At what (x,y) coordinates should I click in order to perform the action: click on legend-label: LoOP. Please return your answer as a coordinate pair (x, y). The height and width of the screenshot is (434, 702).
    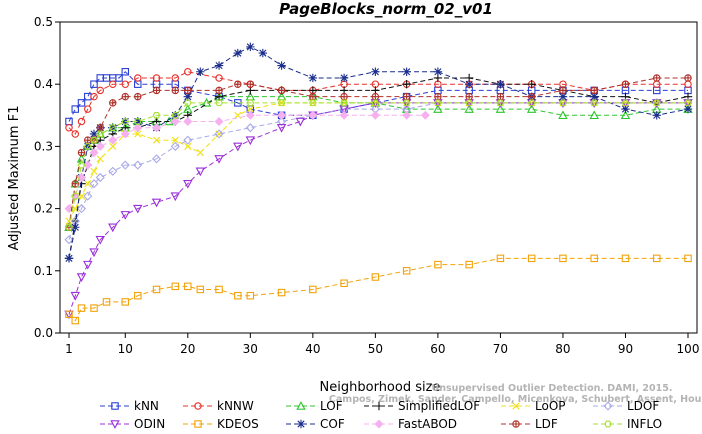
    Looking at the image, I should click on (550, 406).